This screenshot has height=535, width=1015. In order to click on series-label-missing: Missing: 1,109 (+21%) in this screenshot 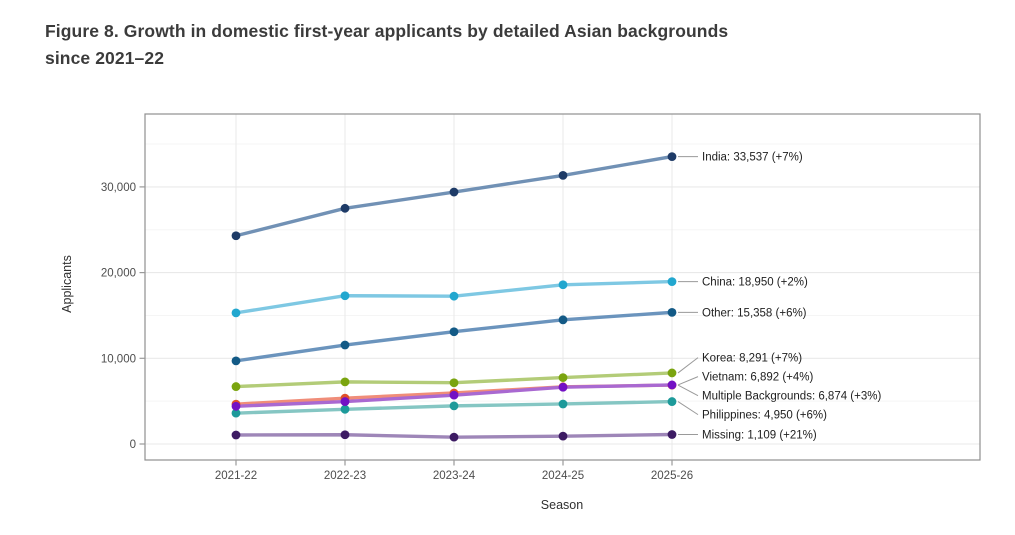, I will do `click(759, 435)`.